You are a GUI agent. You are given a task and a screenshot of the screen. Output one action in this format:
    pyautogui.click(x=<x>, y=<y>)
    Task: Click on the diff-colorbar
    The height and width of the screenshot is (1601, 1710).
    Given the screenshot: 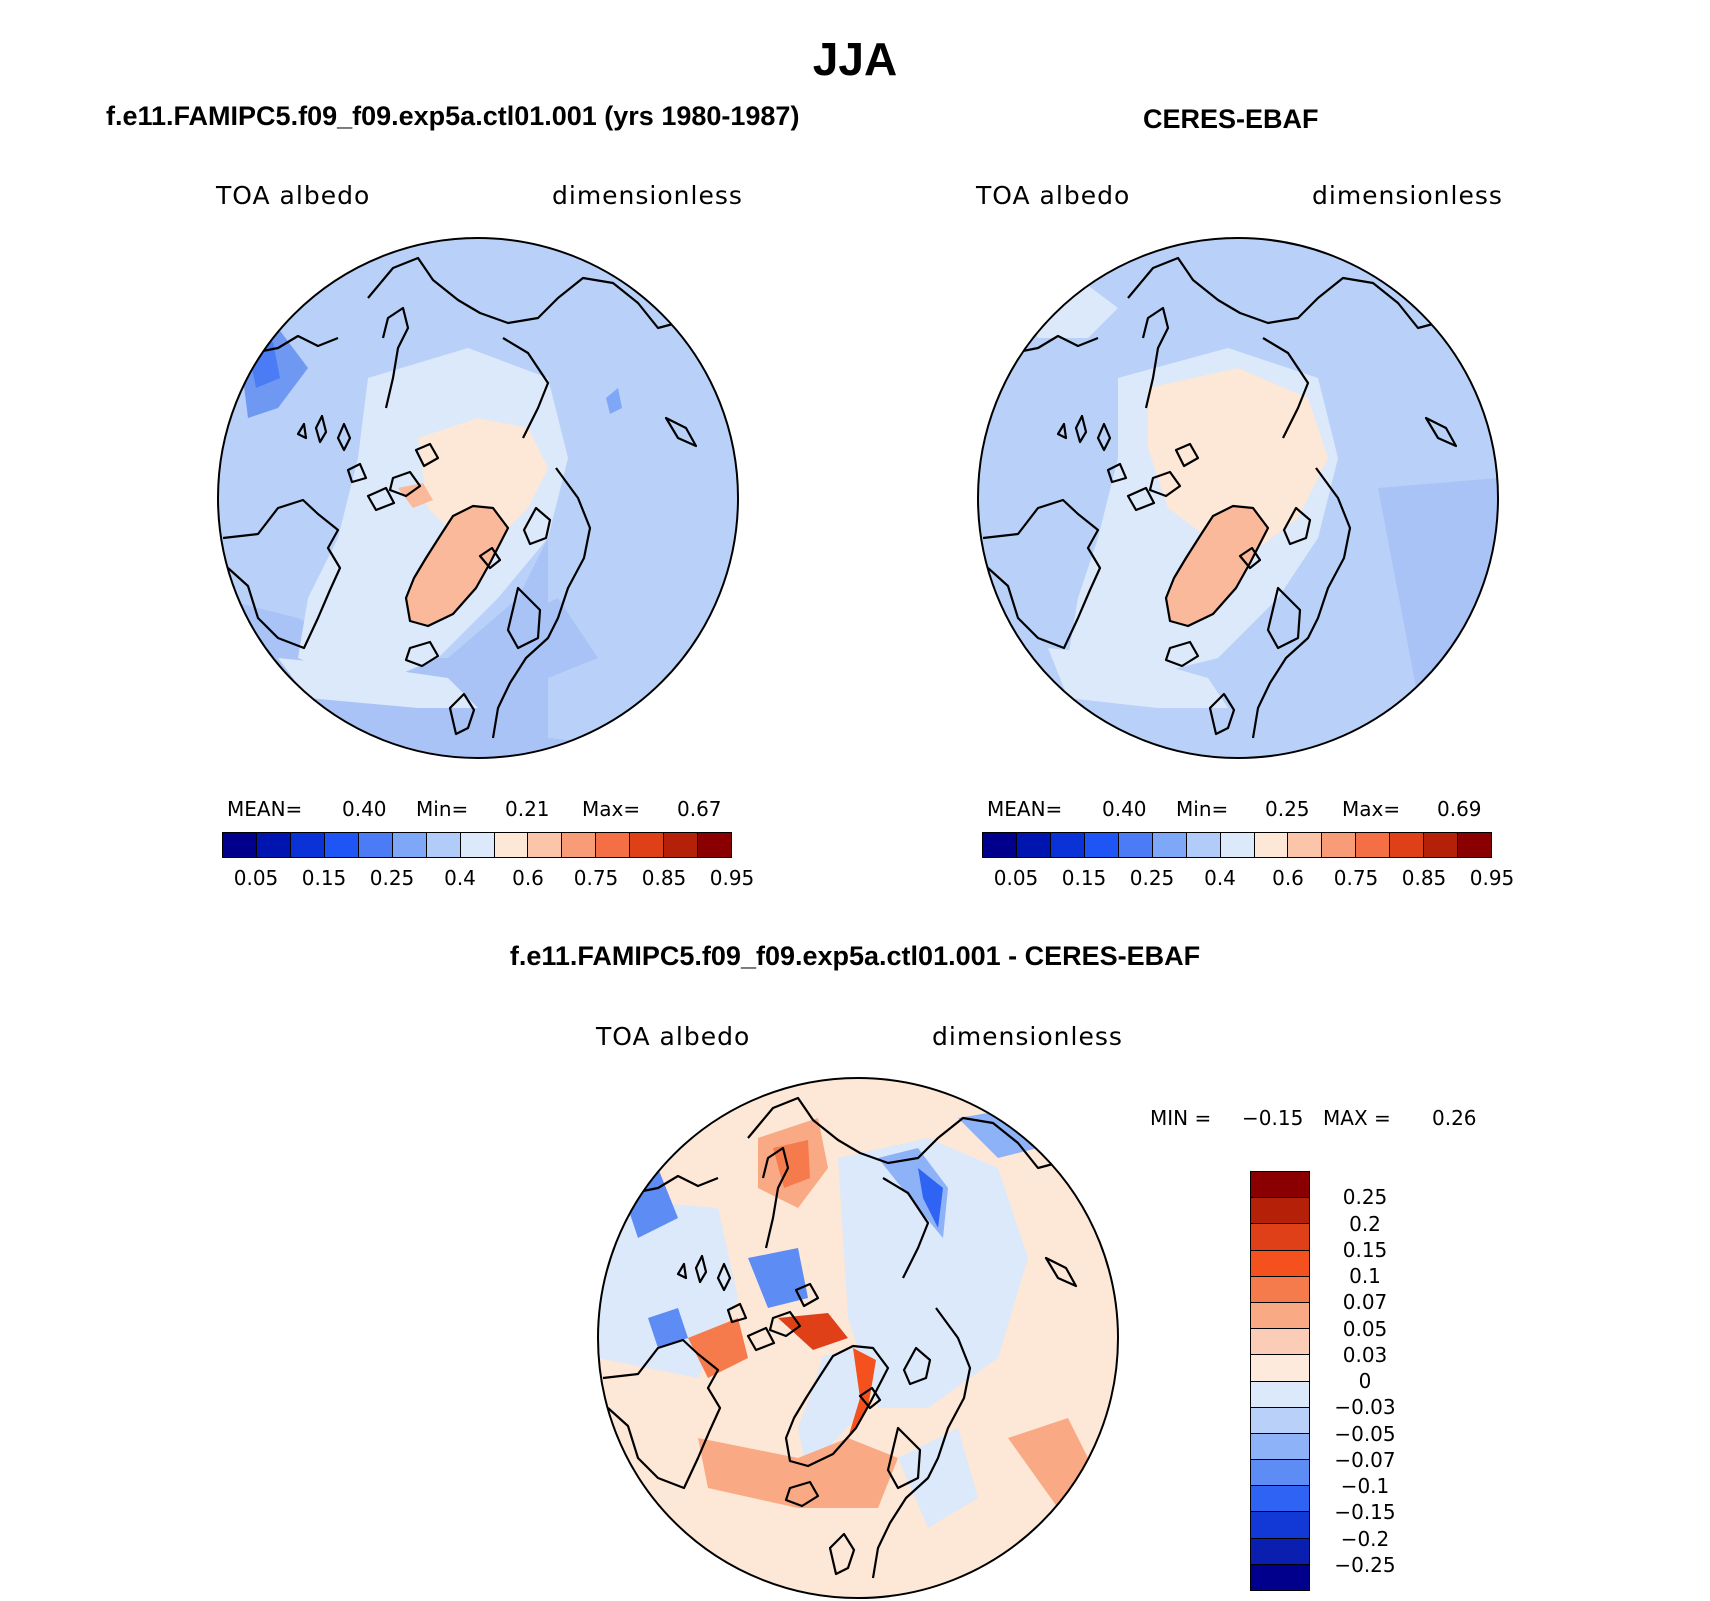 What is the action you would take?
    pyautogui.click(x=1280, y=1381)
    